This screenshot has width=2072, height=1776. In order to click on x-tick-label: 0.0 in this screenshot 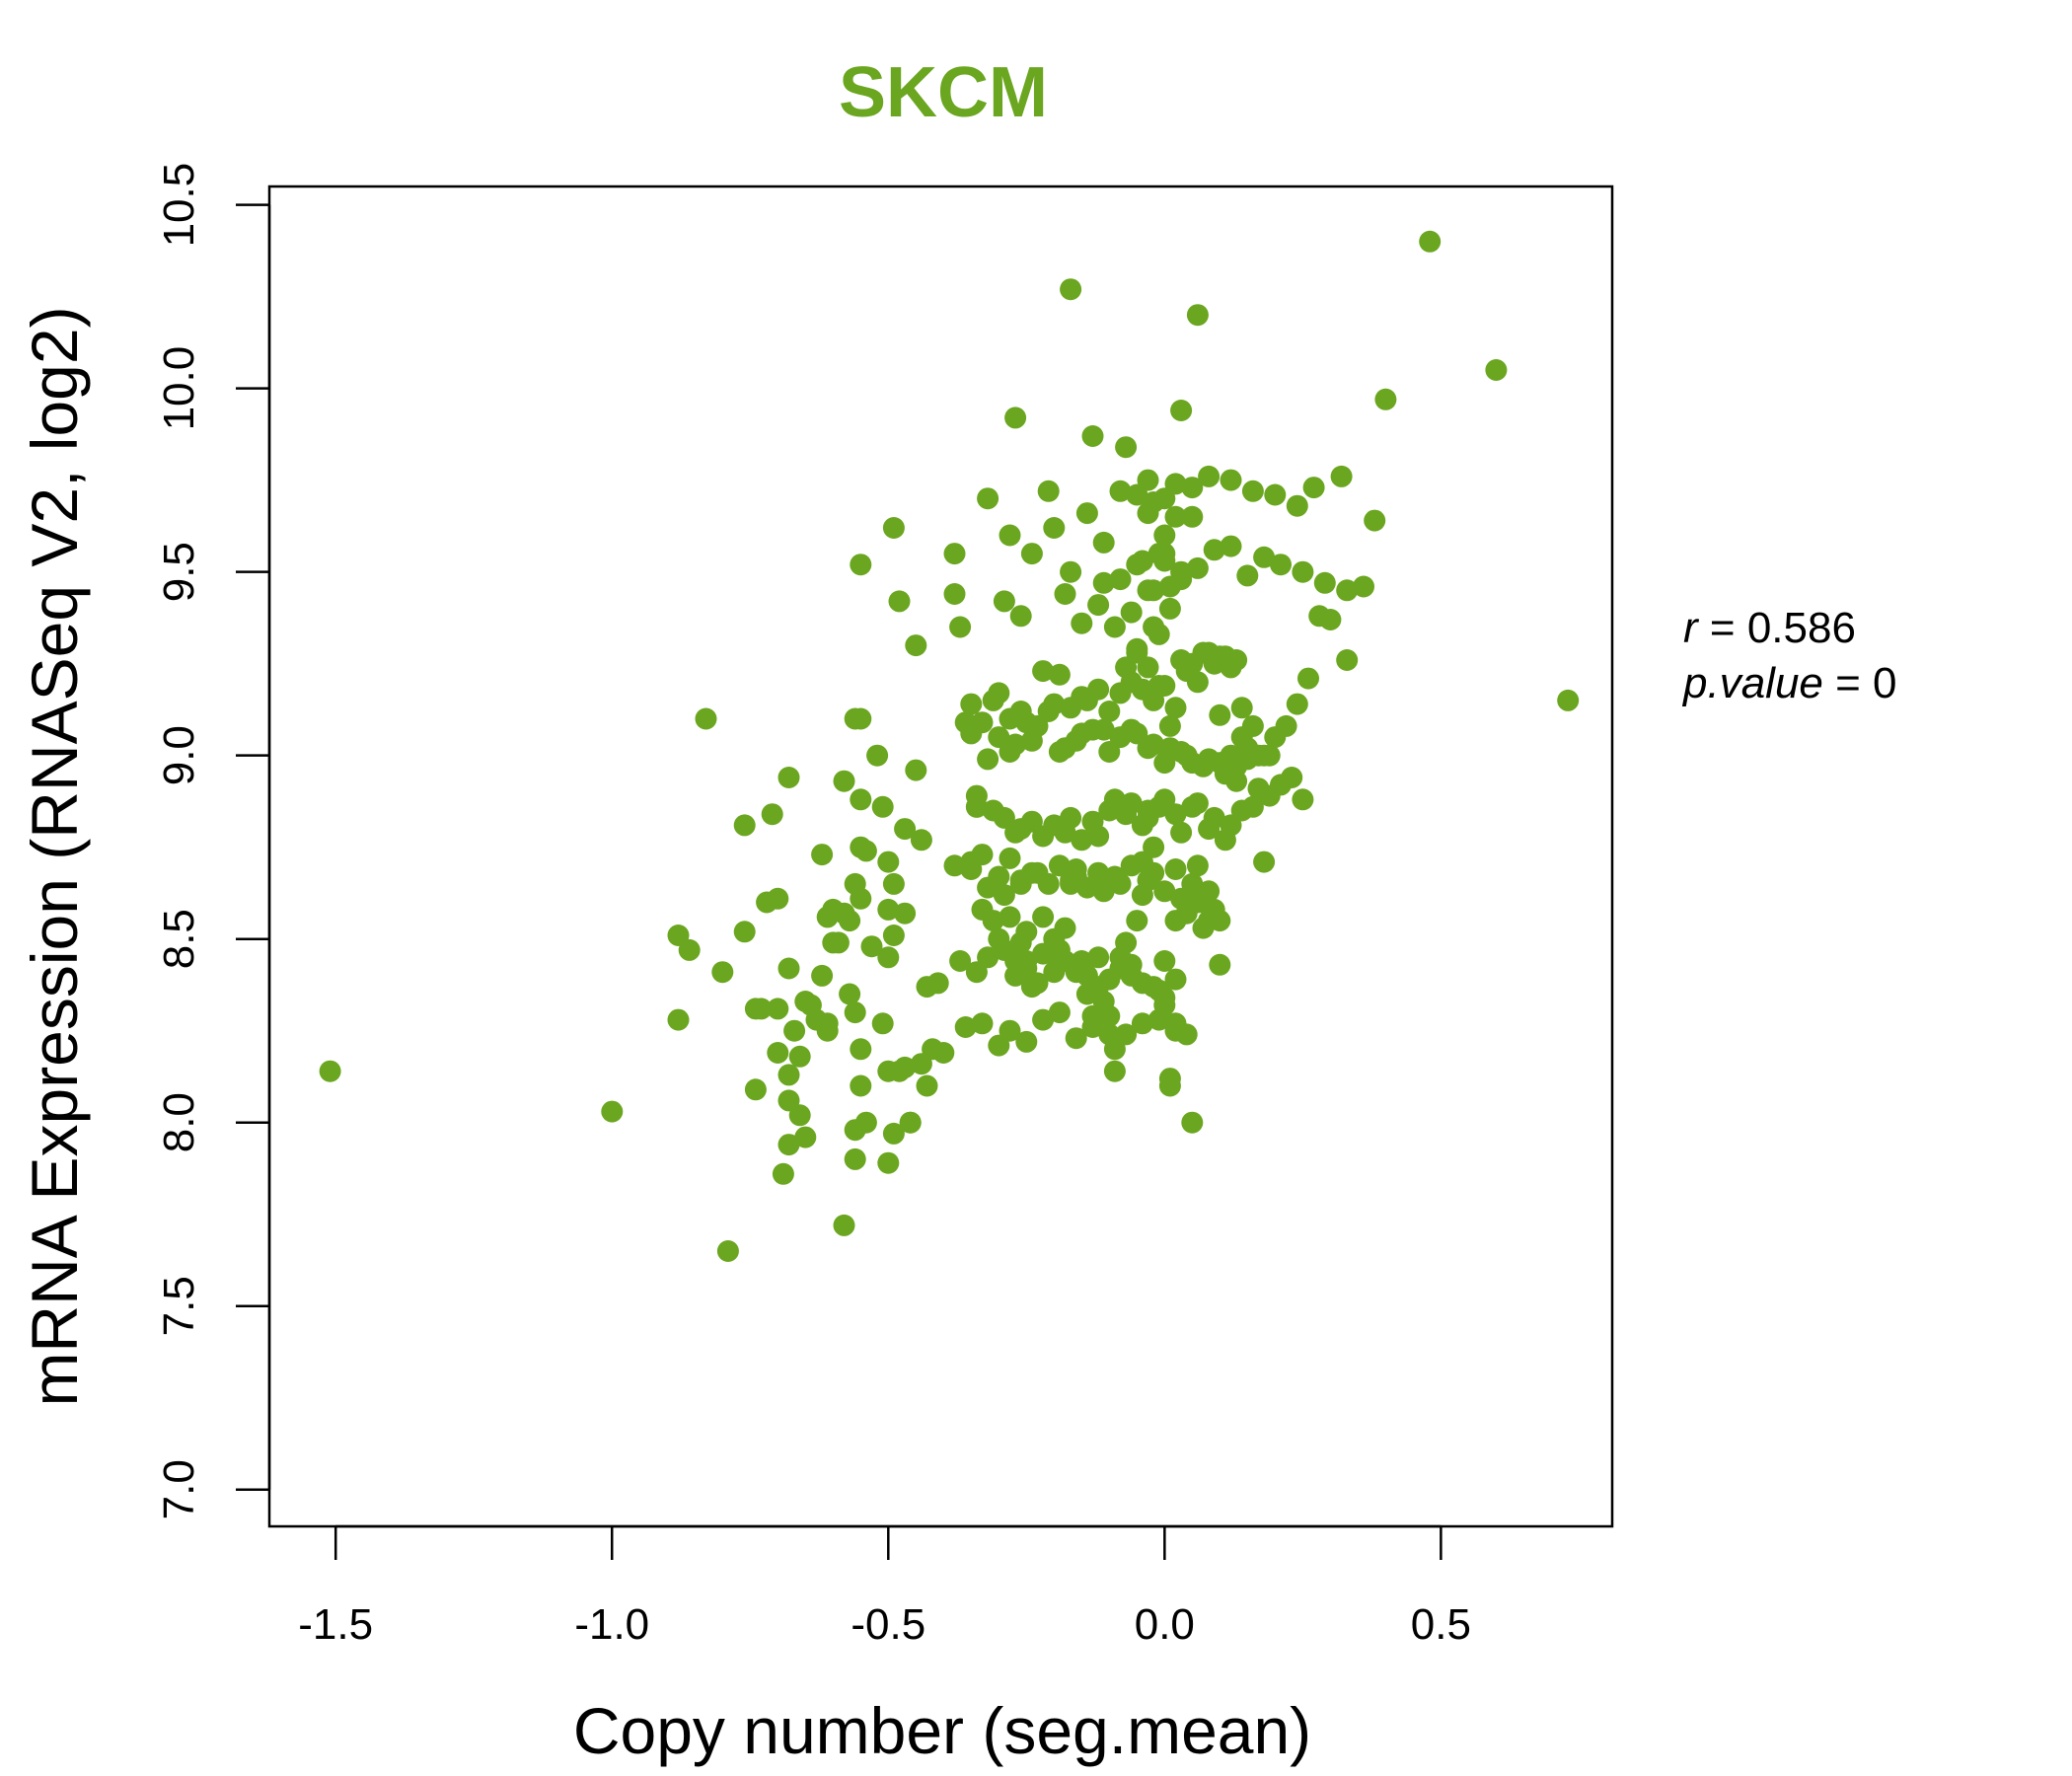, I will do `click(1165, 1625)`.